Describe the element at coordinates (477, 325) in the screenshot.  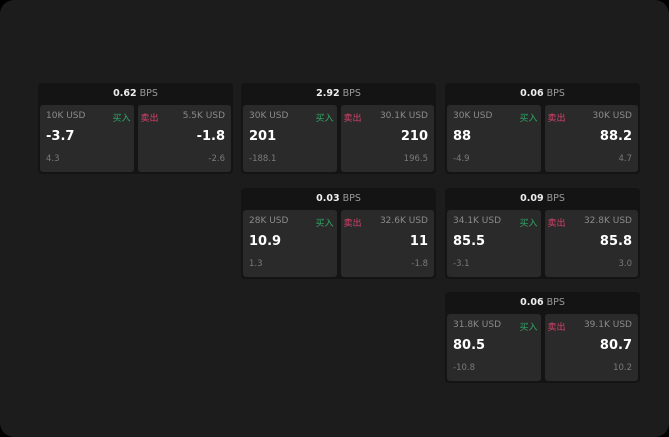
I see `buy-amount: 31.8K USD` at that location.